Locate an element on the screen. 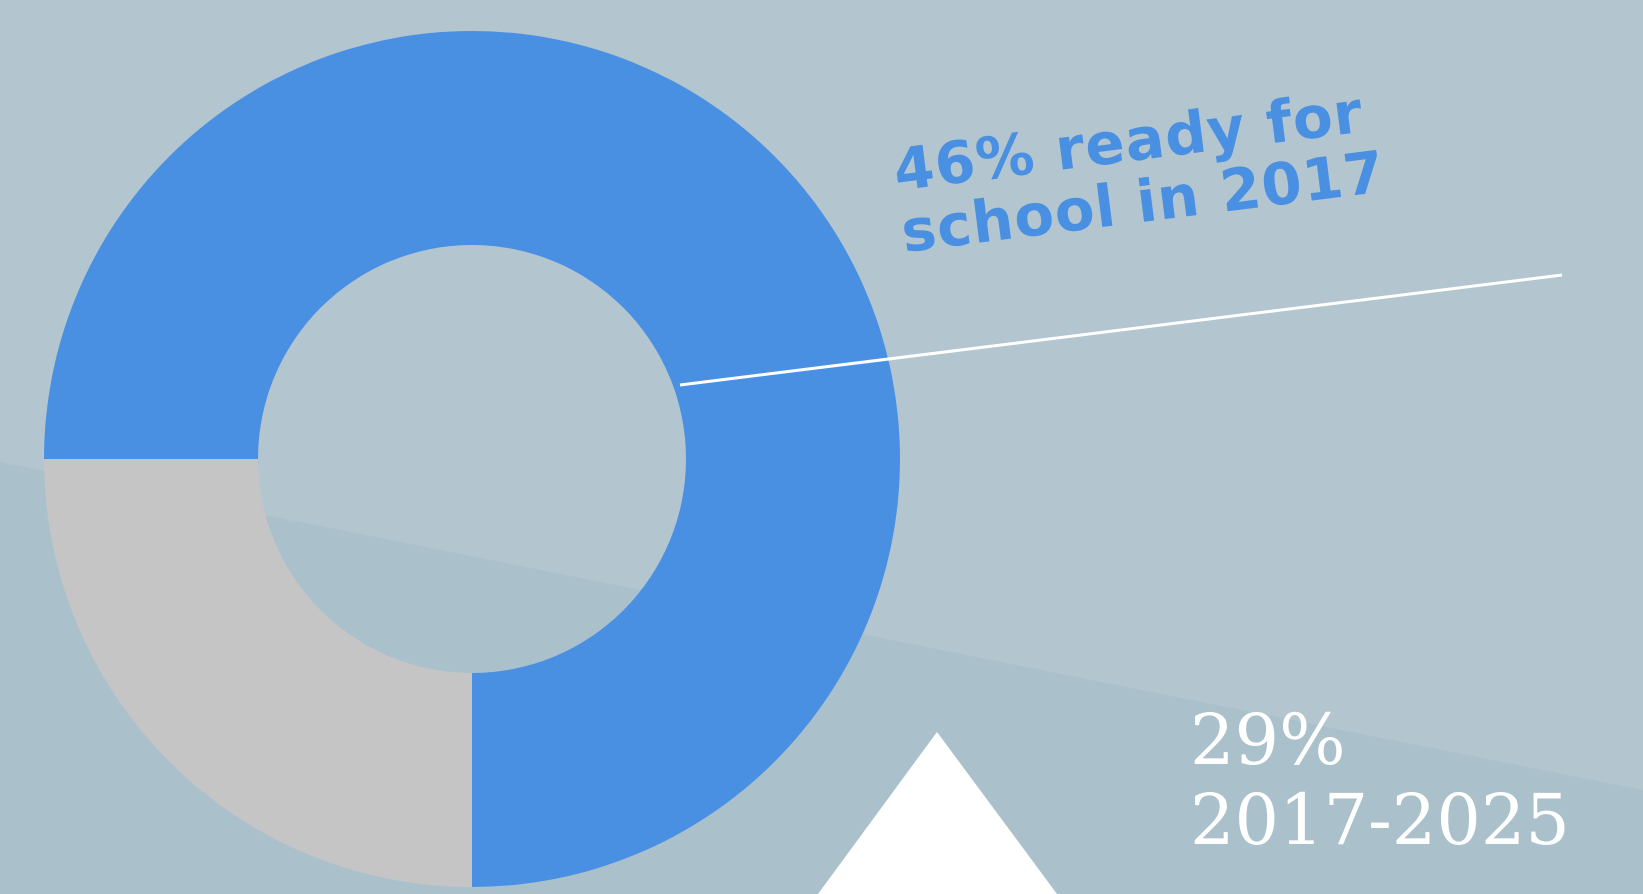  triangle-up-icon is located at coordinates (937, 813).